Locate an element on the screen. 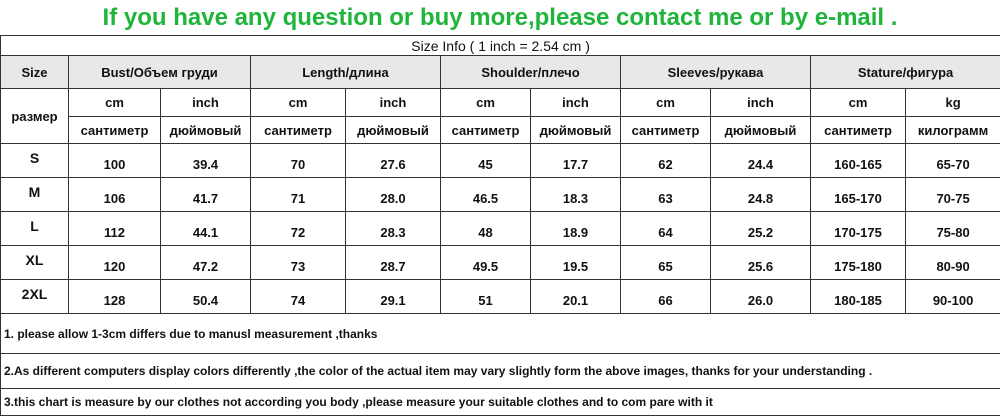 The height and width of the screenshot is (416, 1000). value-cell: 65-70 is located at coordinates (953, 161).